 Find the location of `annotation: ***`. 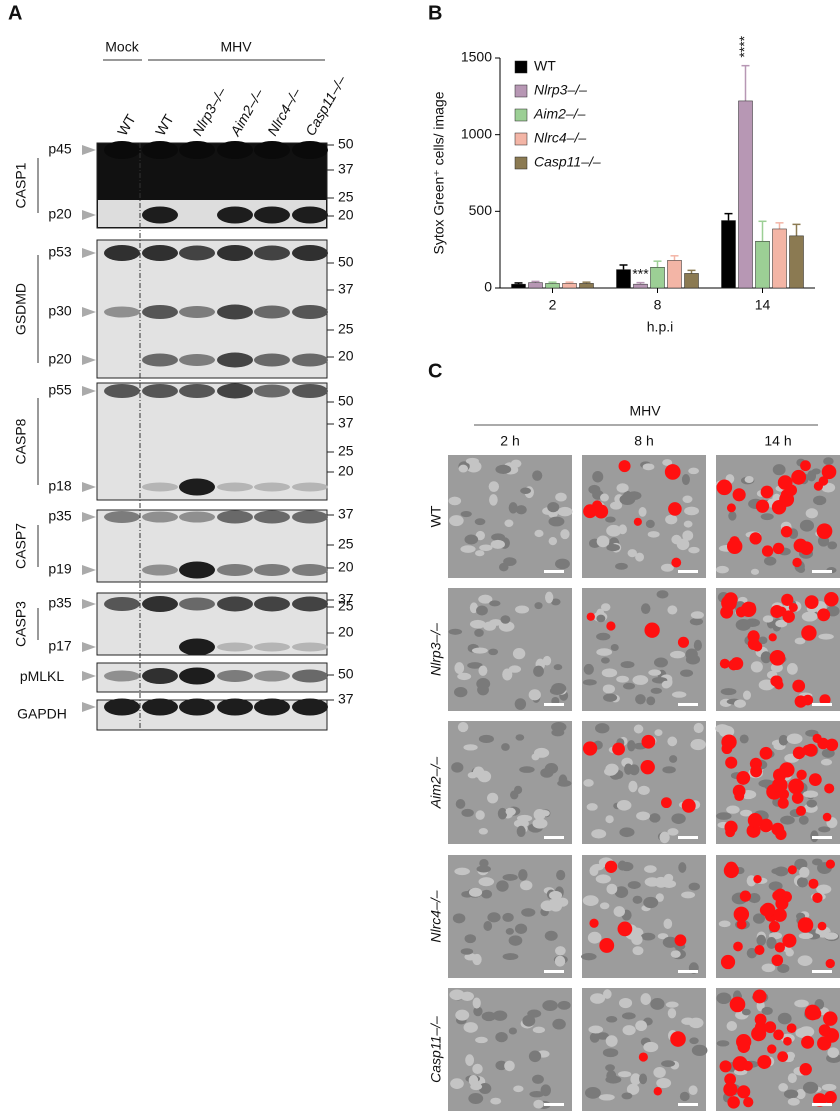

annotation: *** is located at coordinates (640, 273).